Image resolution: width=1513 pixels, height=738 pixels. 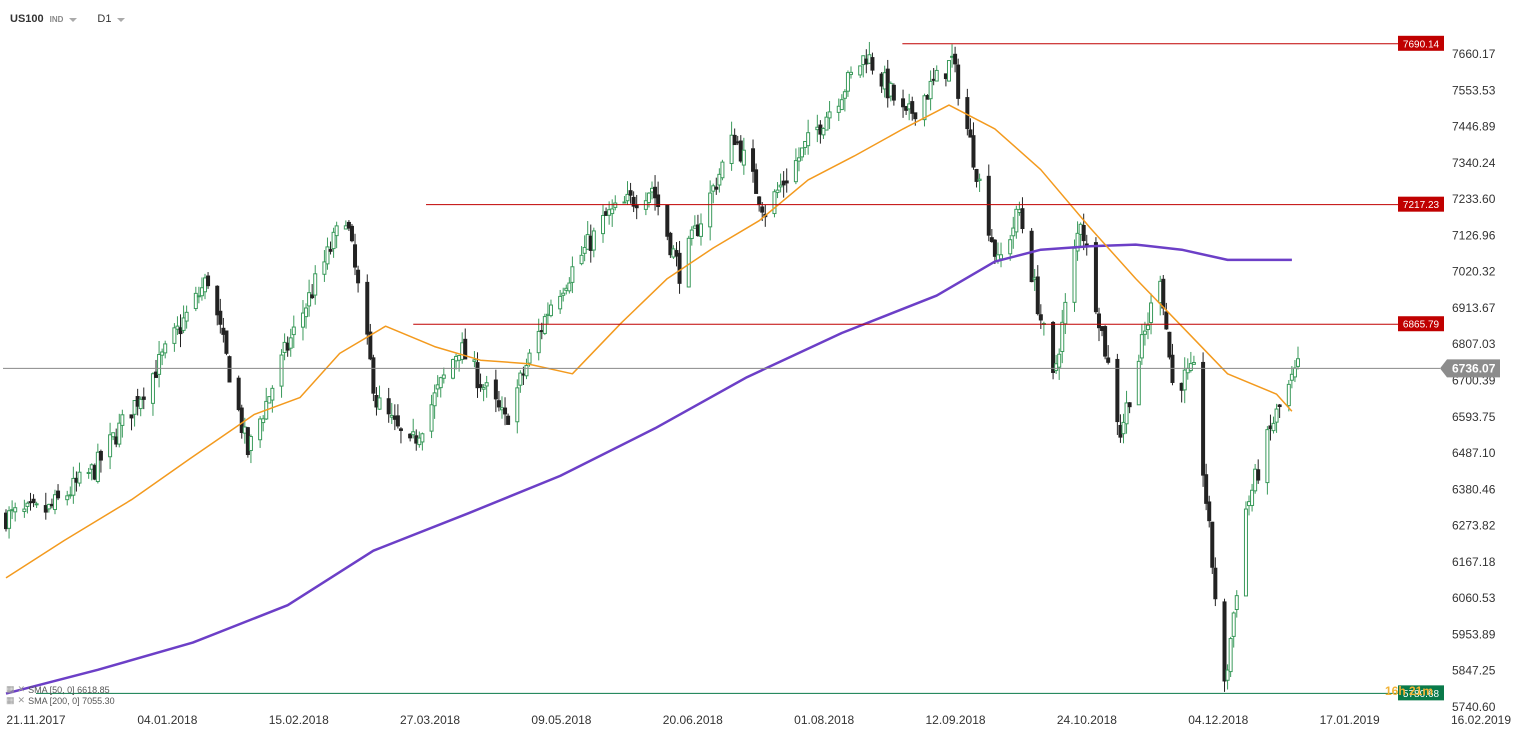 What do you see at coordinates (1474, 163) in the screenshot?
I see `y-tick-label: 7340.24` at bounding box center [1474, 163].